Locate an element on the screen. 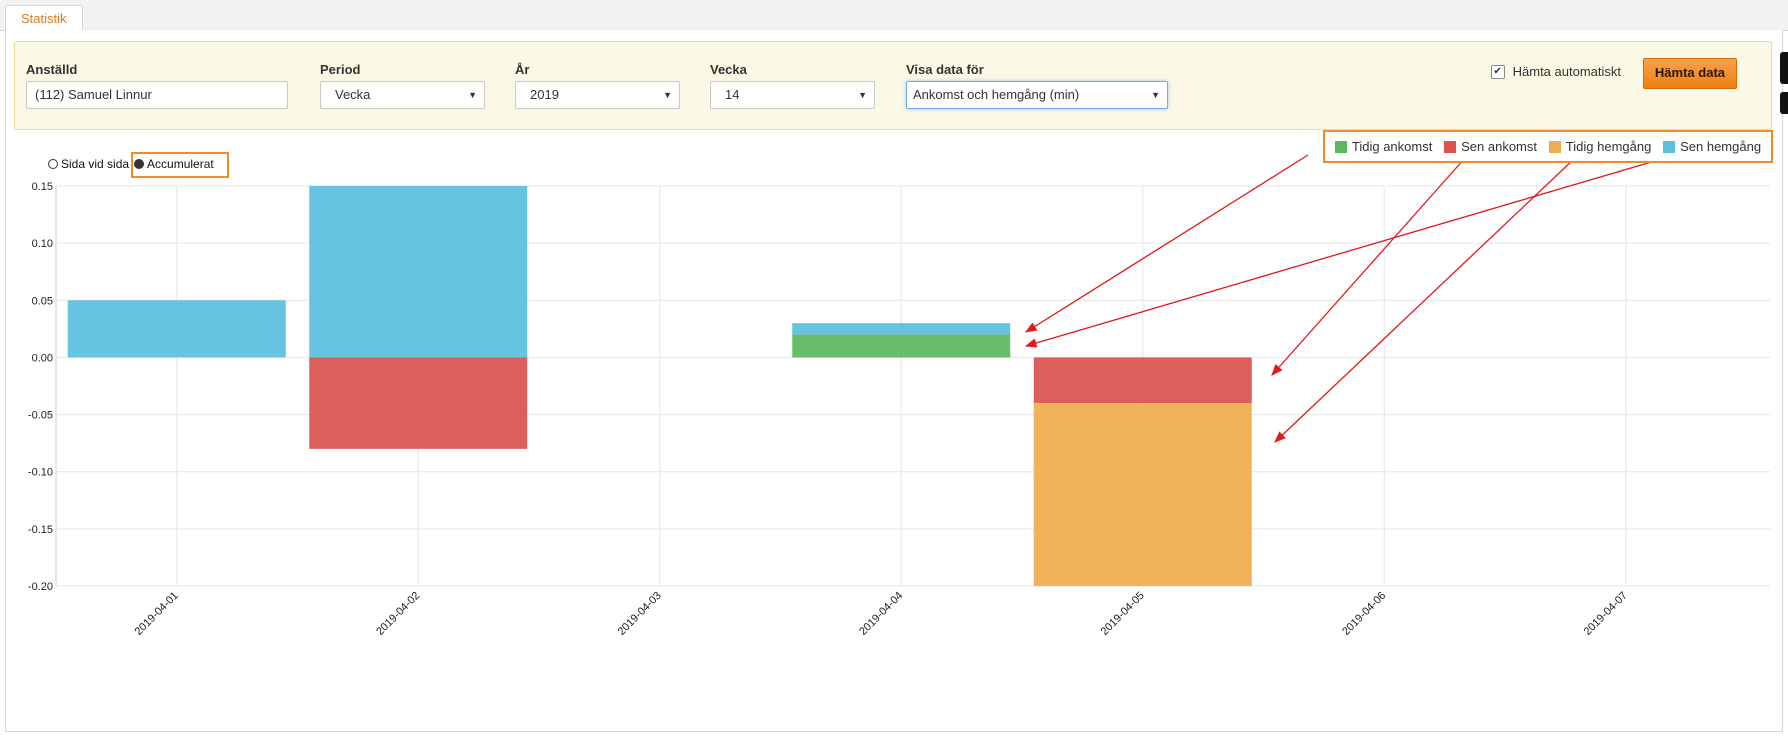  auto-fetch-label: Hämta automatiskt is located at coordinates (1566, 71).